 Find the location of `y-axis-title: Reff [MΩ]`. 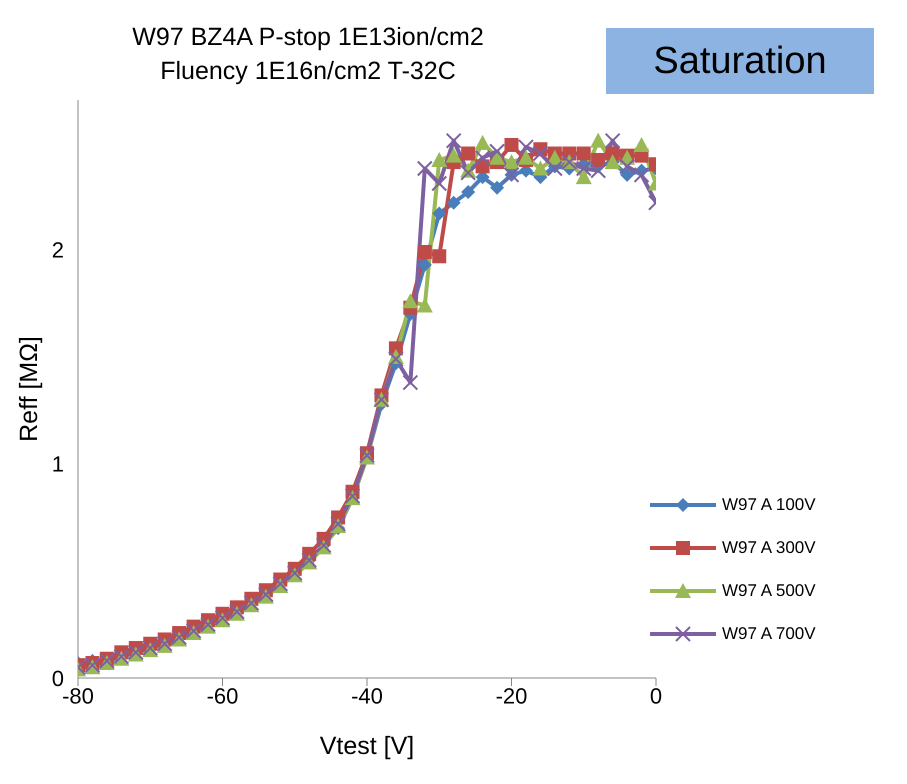

y-axis-title: Reff [MΩ] is located at coordinates (28, 389).